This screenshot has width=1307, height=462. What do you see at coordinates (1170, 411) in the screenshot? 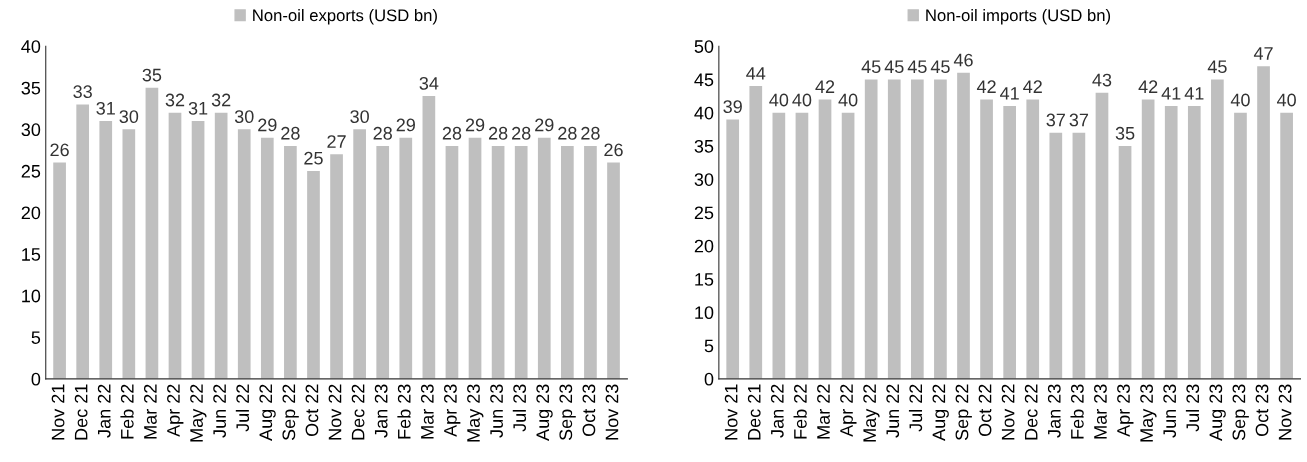
I see `x-tick-label: Jun 23` at bounding box center [1170, 411].